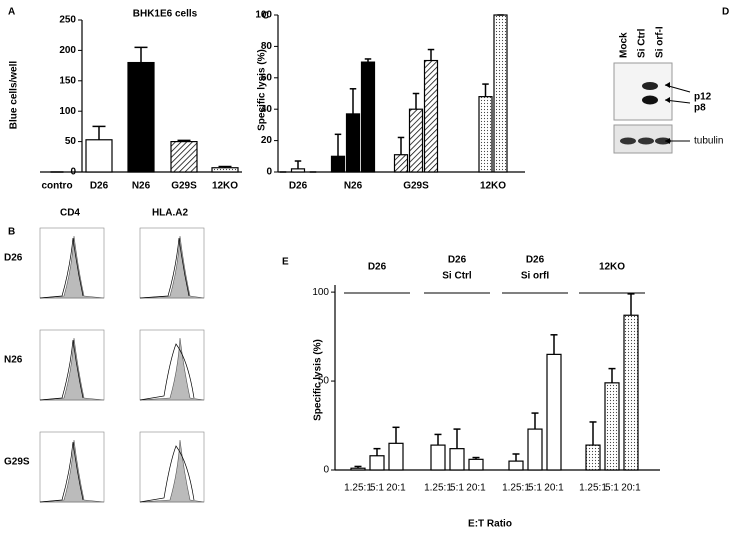 Image resolution: width=738 pixels, height=538 pixels. What do you see at coordinates (624, 45) in the screenshot?
I see `lane-label: Mock` at bounding box center [624, 45].